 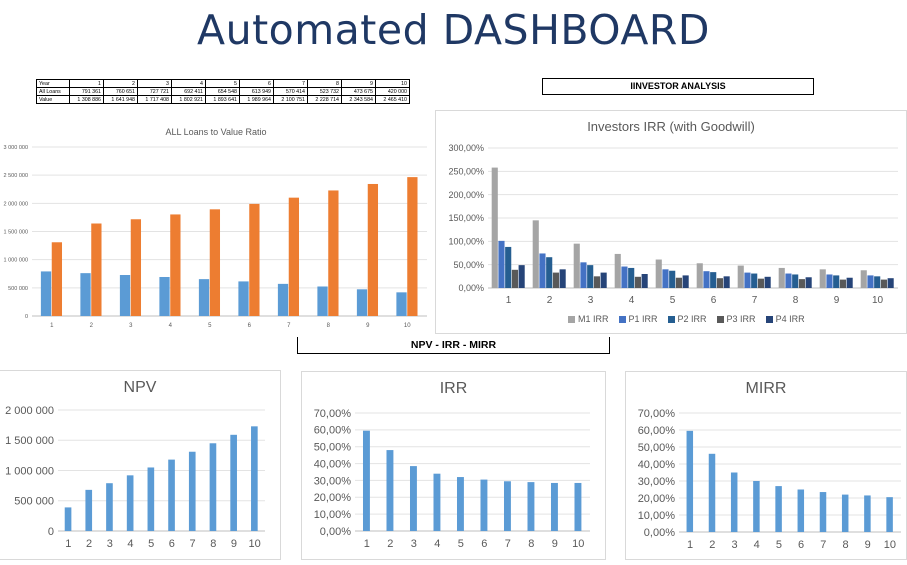 I want to click on irr-chart-title: IRR, so click(x=453, y=388).